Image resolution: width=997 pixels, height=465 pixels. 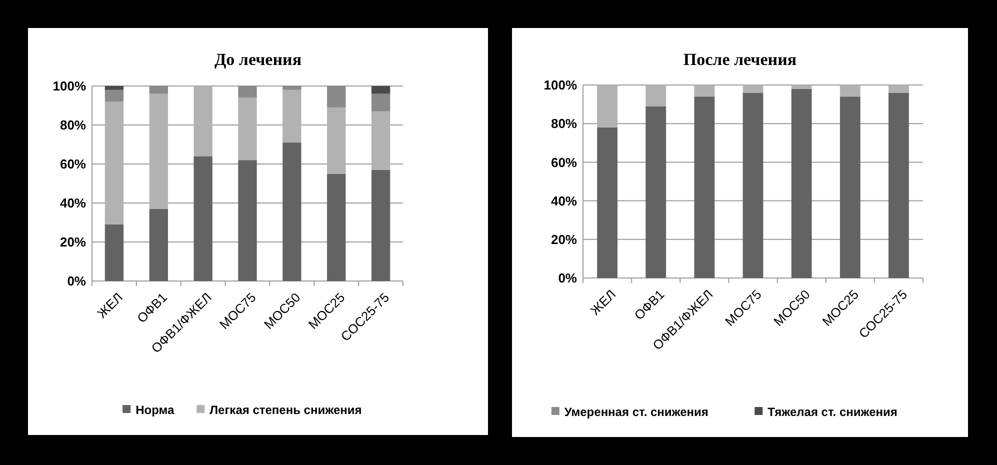 I want to click on chart-title: До лечения, so click(x=258, y=59).